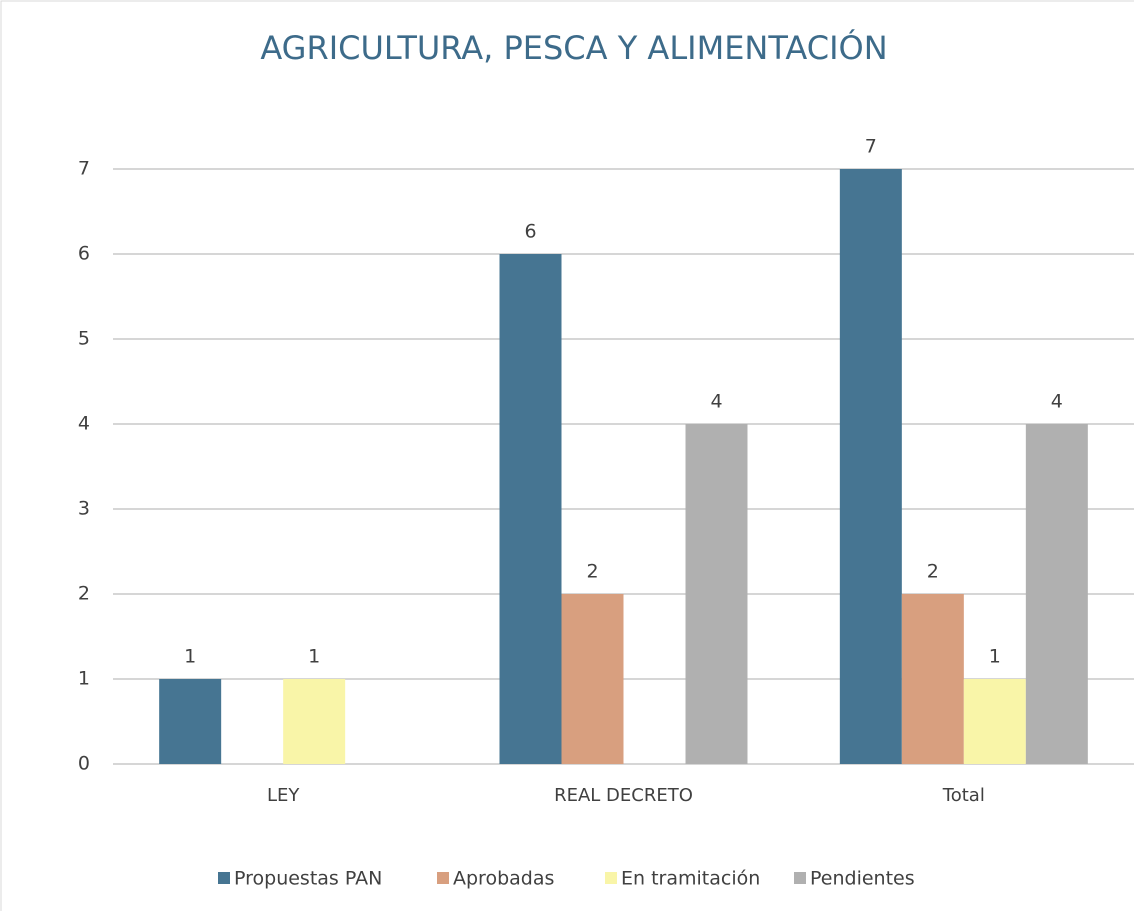  What do you see at coordinates (530, 232) in the screenshot?
I see `data-label: 6` at bounding box center [530, 232].